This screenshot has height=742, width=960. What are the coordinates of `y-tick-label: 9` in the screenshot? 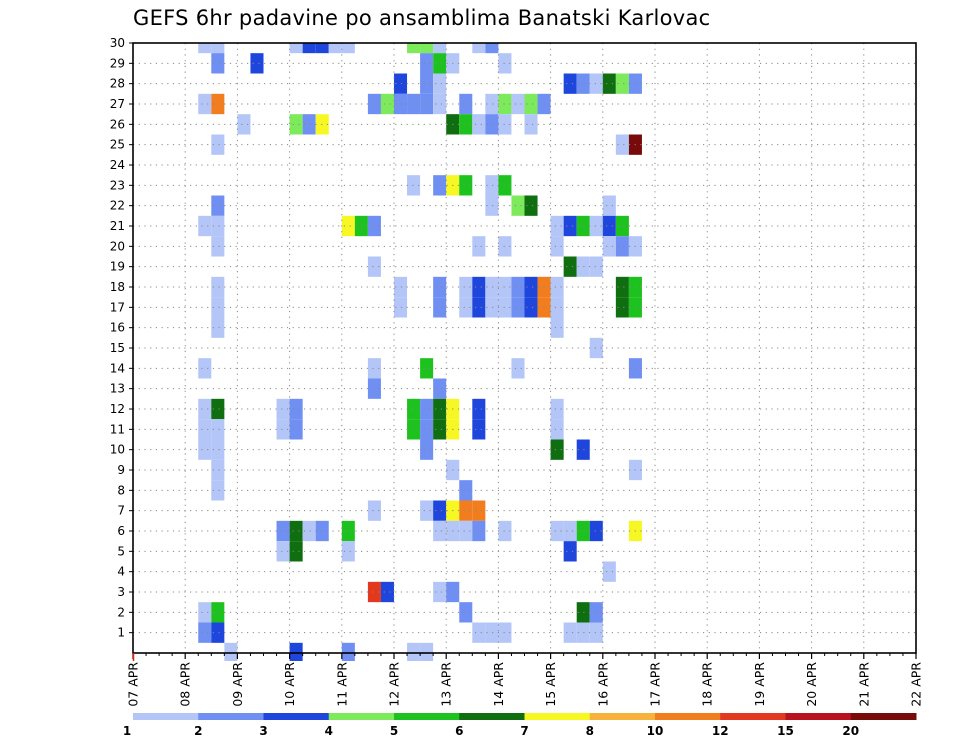 It's located at (121, 470).